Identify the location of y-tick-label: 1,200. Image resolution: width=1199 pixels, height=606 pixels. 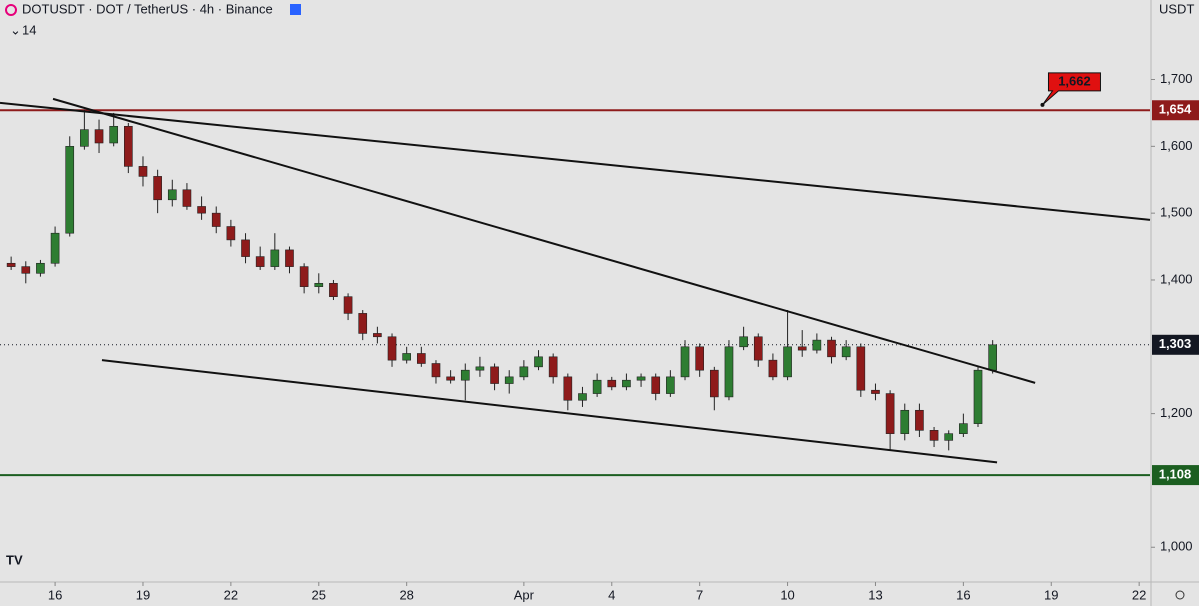
(1176, 412).